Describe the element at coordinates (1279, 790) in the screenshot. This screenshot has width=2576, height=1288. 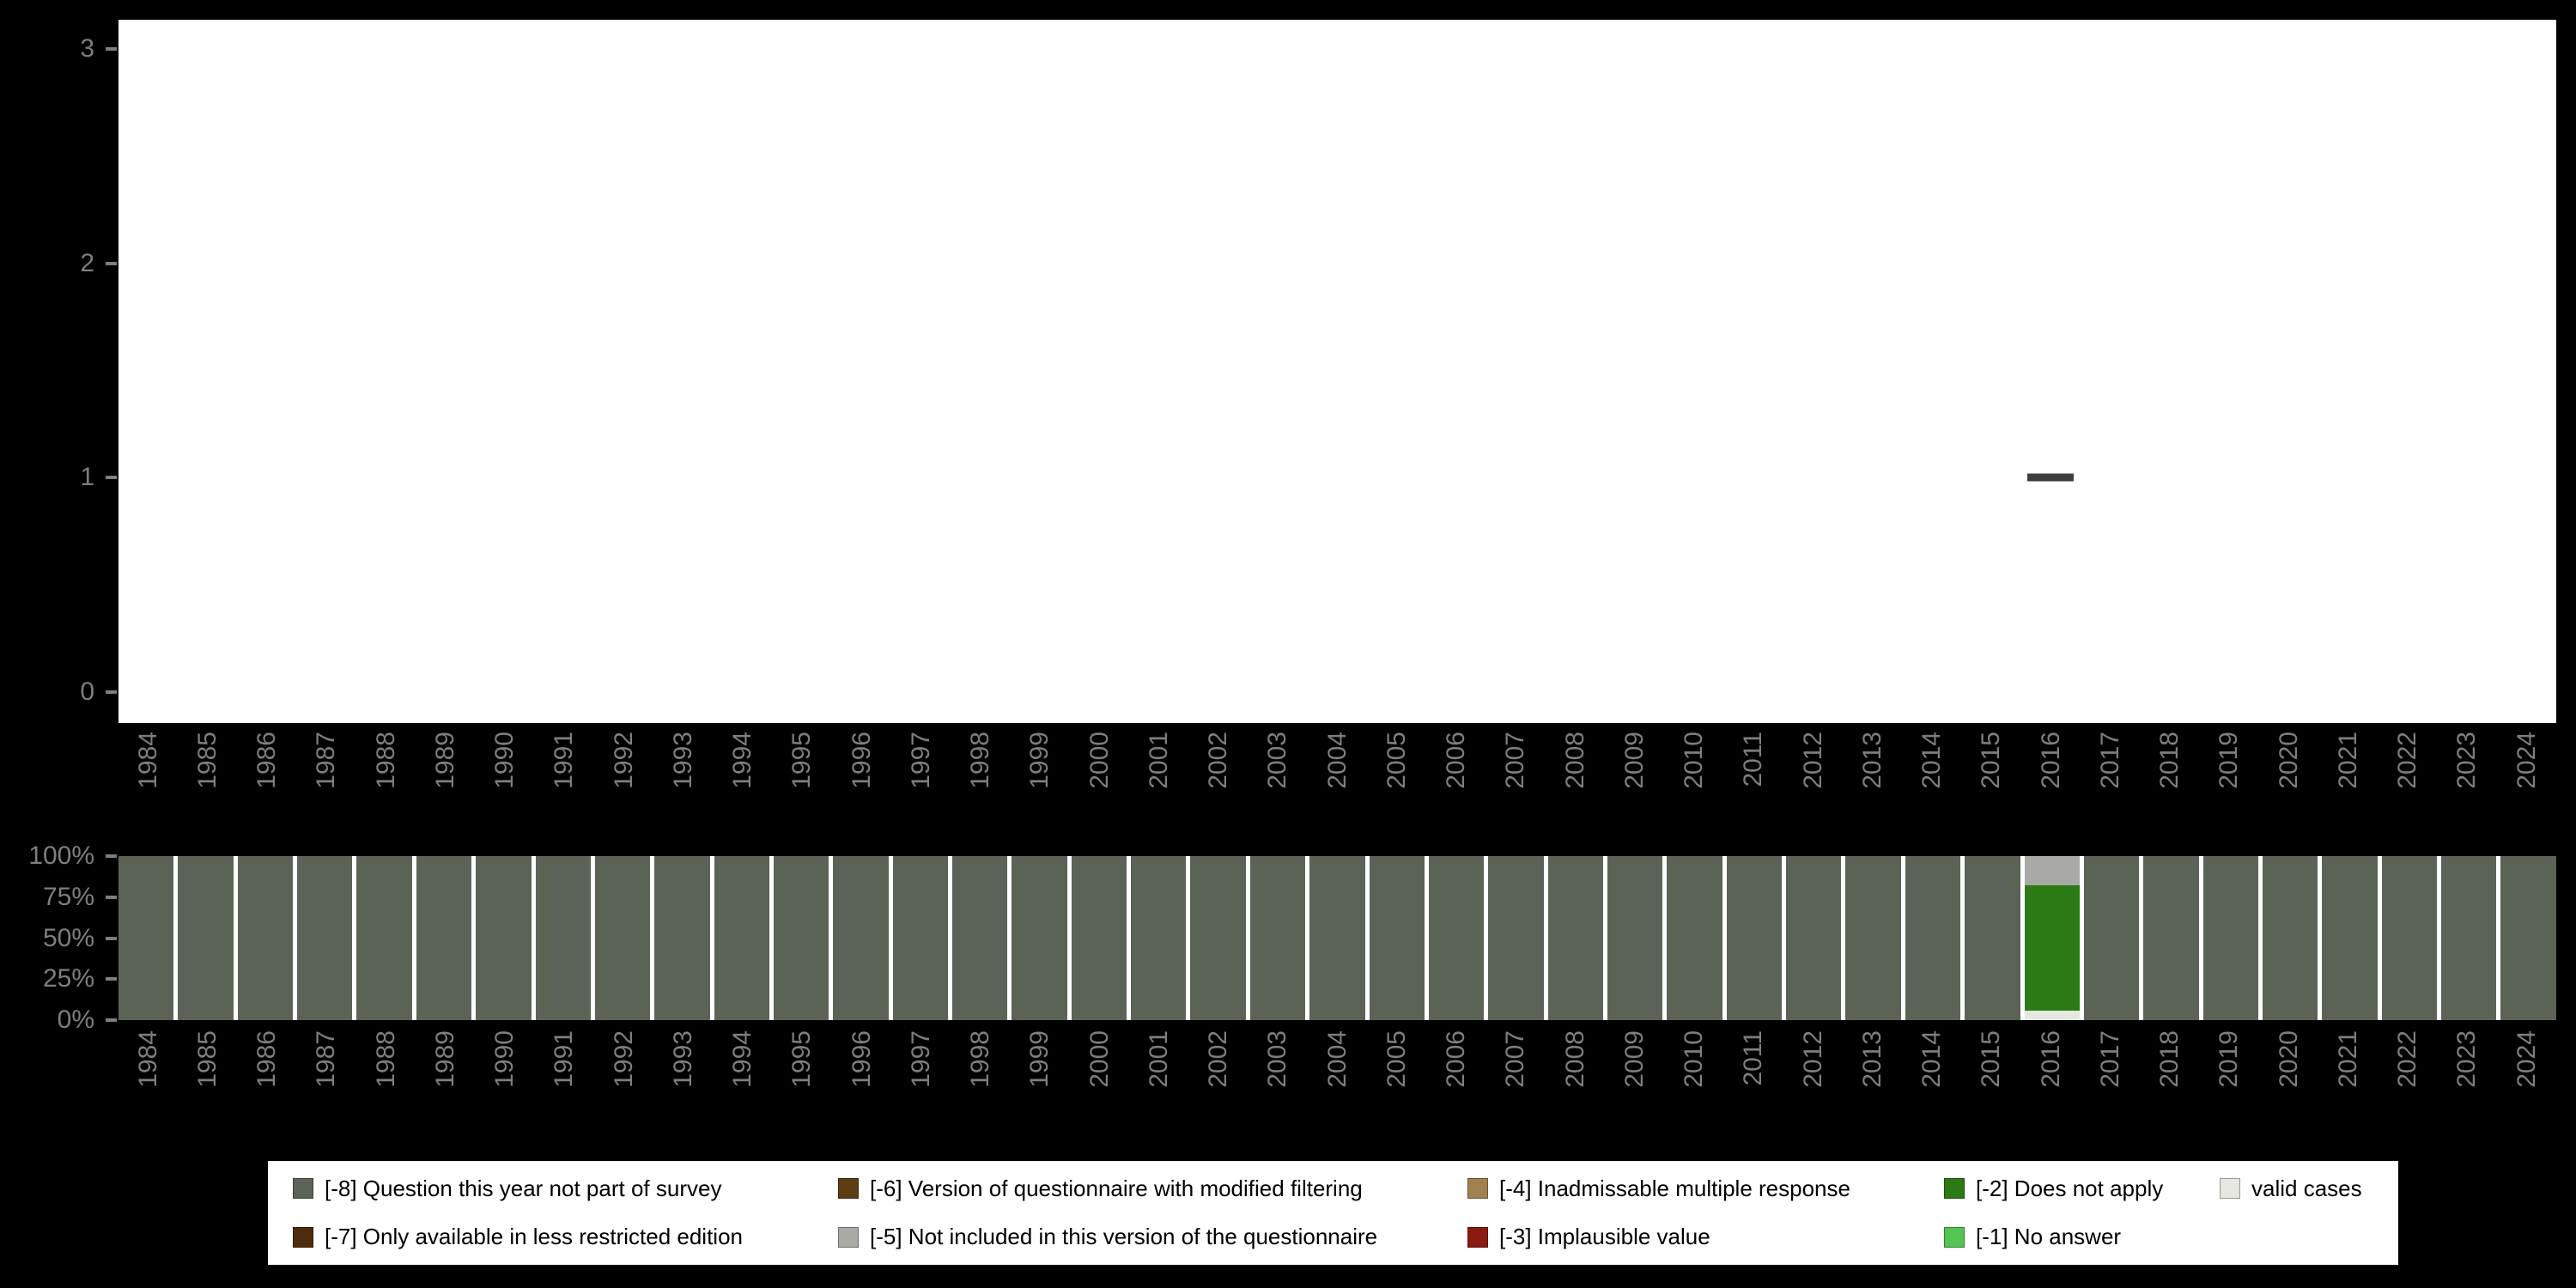
I see `year-tick-cell: 2003` at that location.